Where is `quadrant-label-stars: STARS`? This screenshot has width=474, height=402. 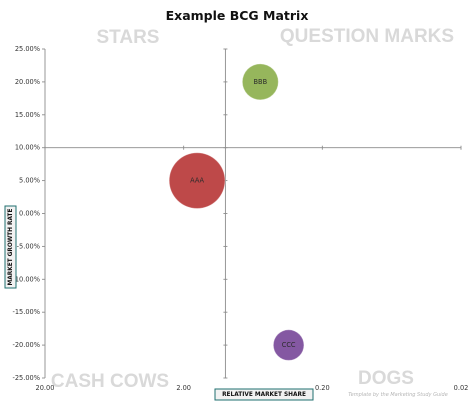 quadrant-label-stars: STARS is located at coordinates (128, 37).